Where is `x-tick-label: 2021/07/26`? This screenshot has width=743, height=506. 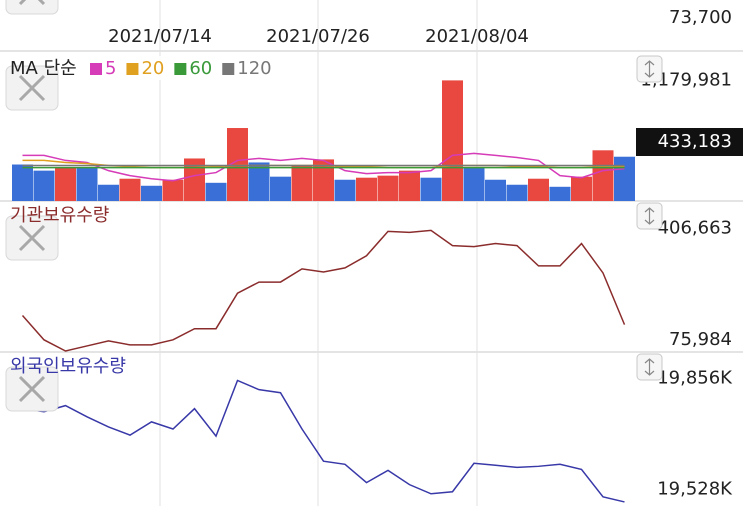 x-tick-label: 2021/07/26 is located at coordinates (318, 36).